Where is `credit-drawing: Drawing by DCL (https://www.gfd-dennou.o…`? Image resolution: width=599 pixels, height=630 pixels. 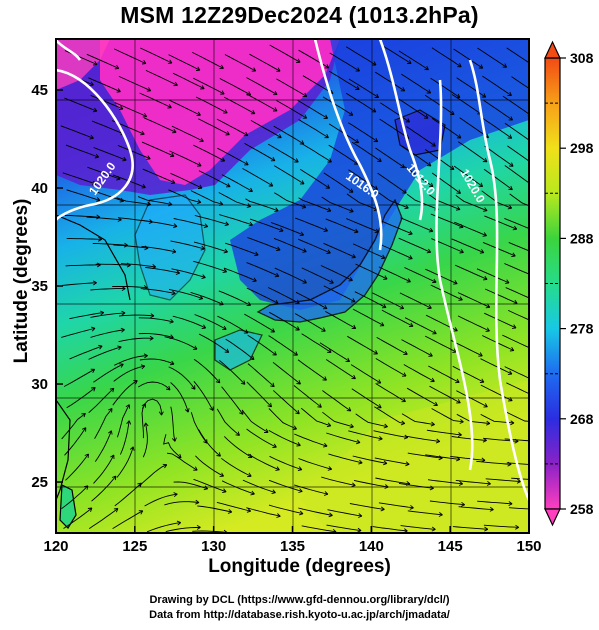 credit-drawing: Drawing by DCL (https://www.gfd-dennou.o… is located at coordinates (299, 600).